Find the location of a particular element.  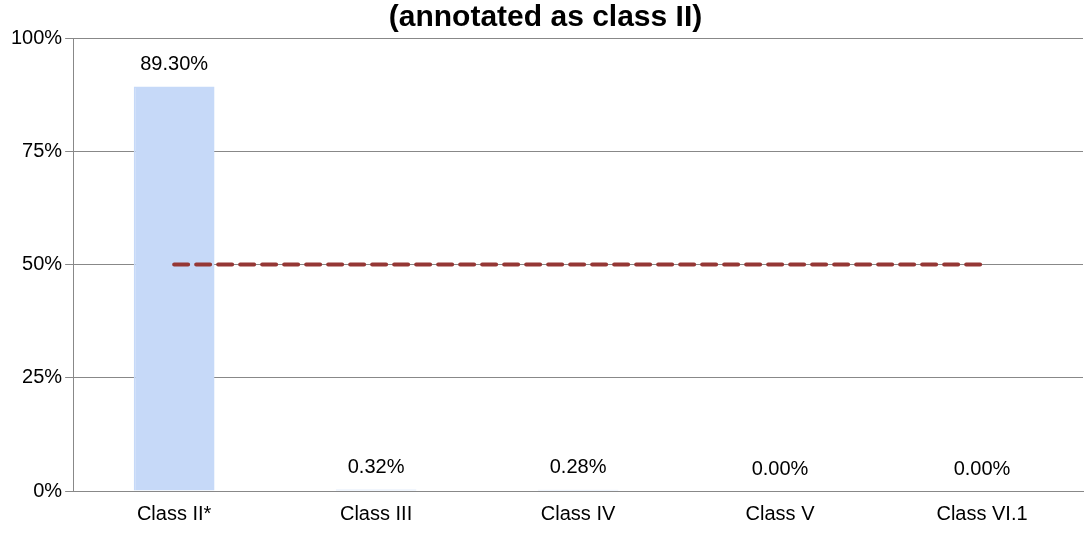

data-label: 0.32% is located at coordinates (376, 466).